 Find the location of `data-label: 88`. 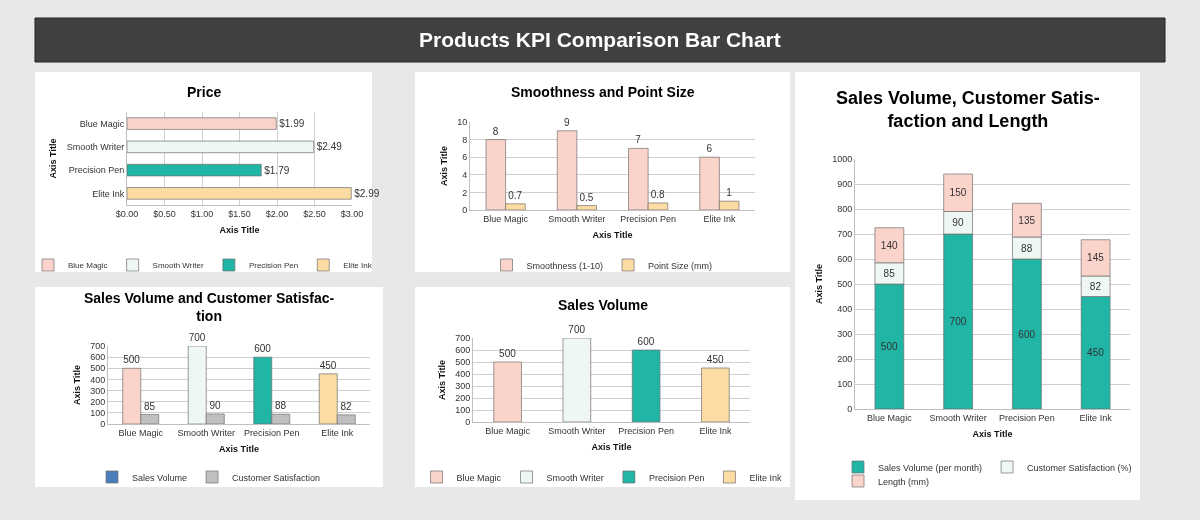

data-label: 88 is located at coordinates (1027, 248).